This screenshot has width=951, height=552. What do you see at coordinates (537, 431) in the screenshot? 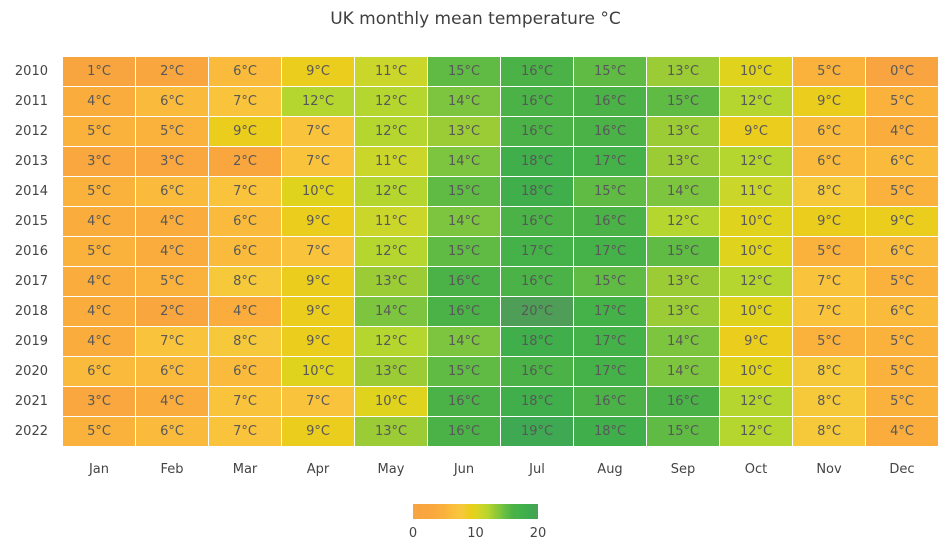
I see `heatmap-cell: 19°C` at bounding box center [537, 431].